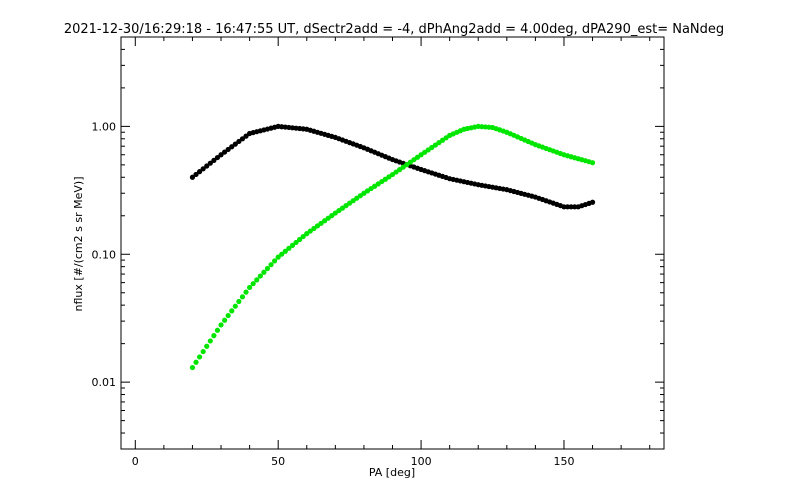 This screenshot has height=500, width=800. Describe the element at coordinates (563, 461) in the screenshot. I see `x-tick-label: 150` at that location.